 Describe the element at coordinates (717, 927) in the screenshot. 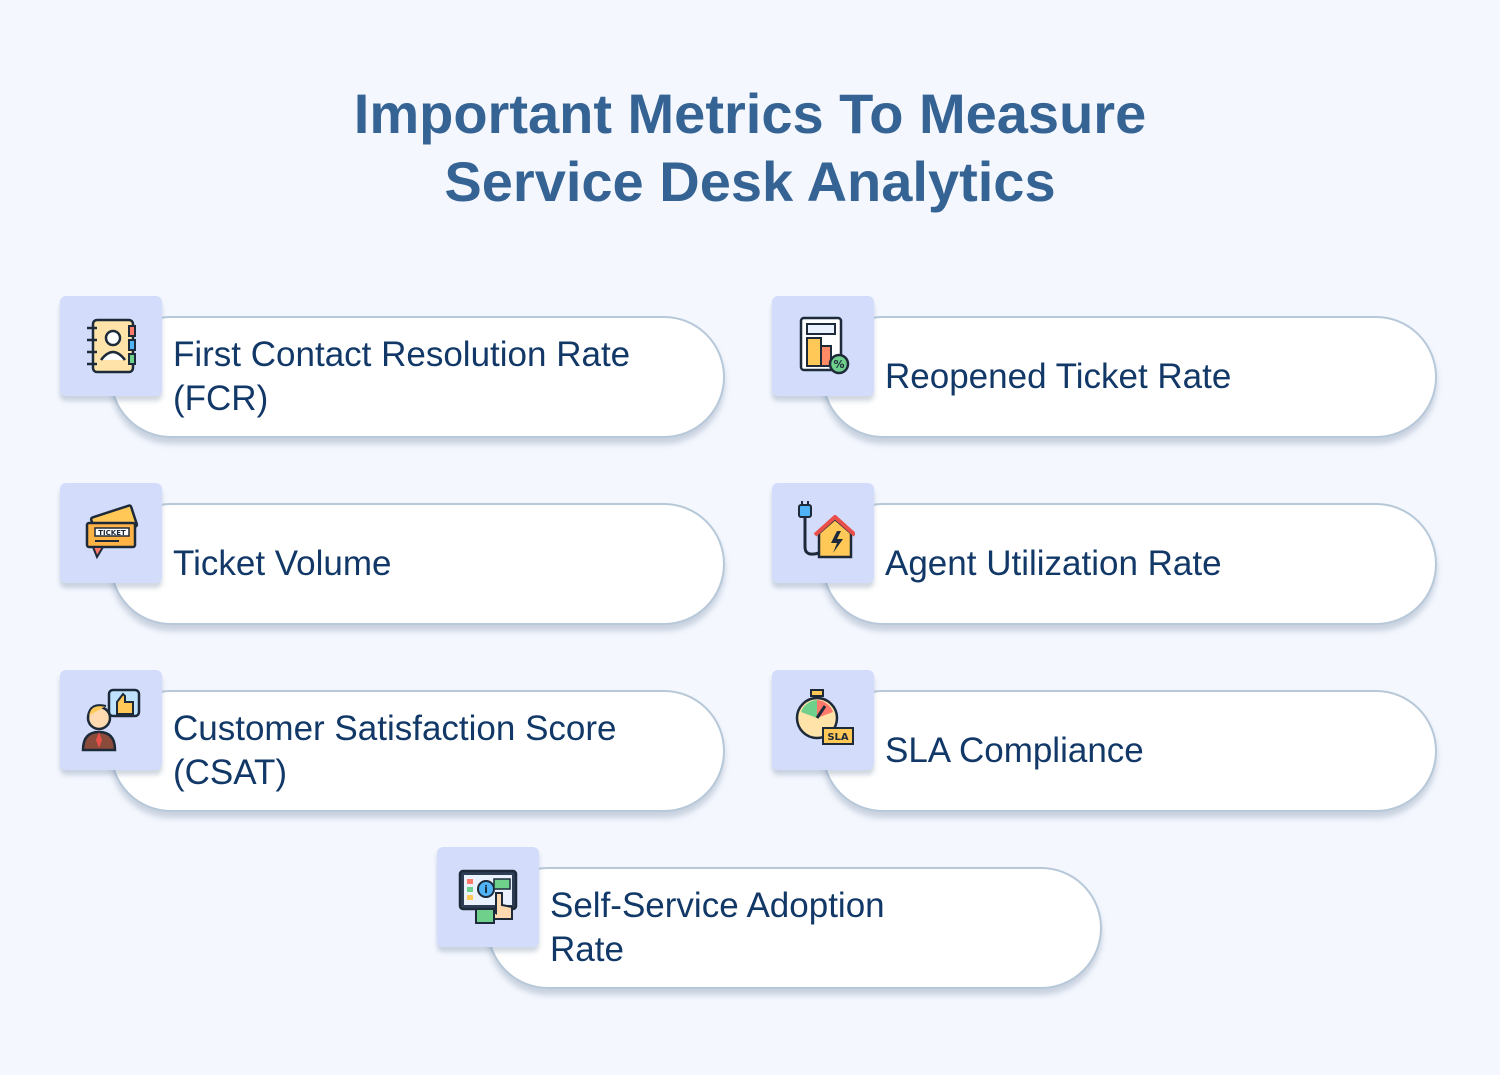

I see `metric-label: Self-Service Adoption Rate` at that location.